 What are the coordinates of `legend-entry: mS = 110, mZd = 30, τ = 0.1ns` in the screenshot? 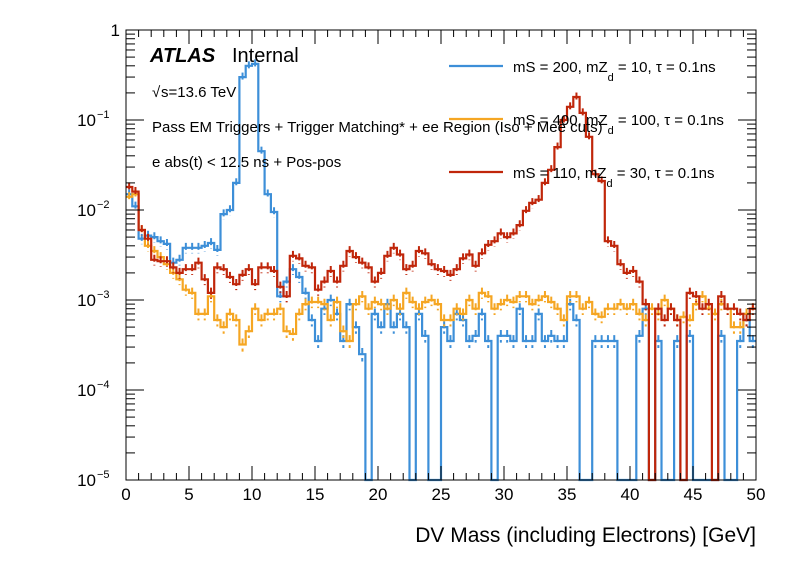 It's located at (581, 177).